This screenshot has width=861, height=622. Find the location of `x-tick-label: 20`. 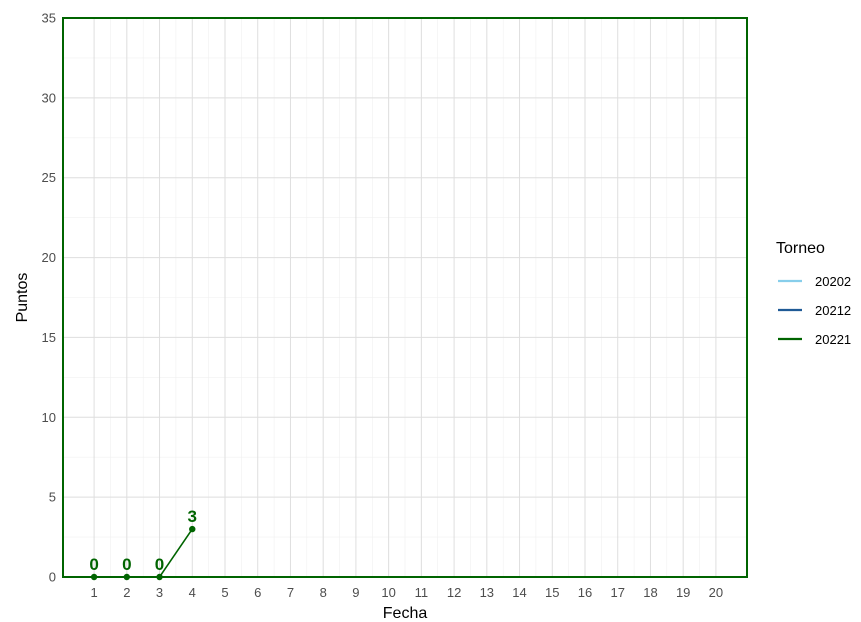

x-tick-label: 20 is located at coordinates (716, 592).